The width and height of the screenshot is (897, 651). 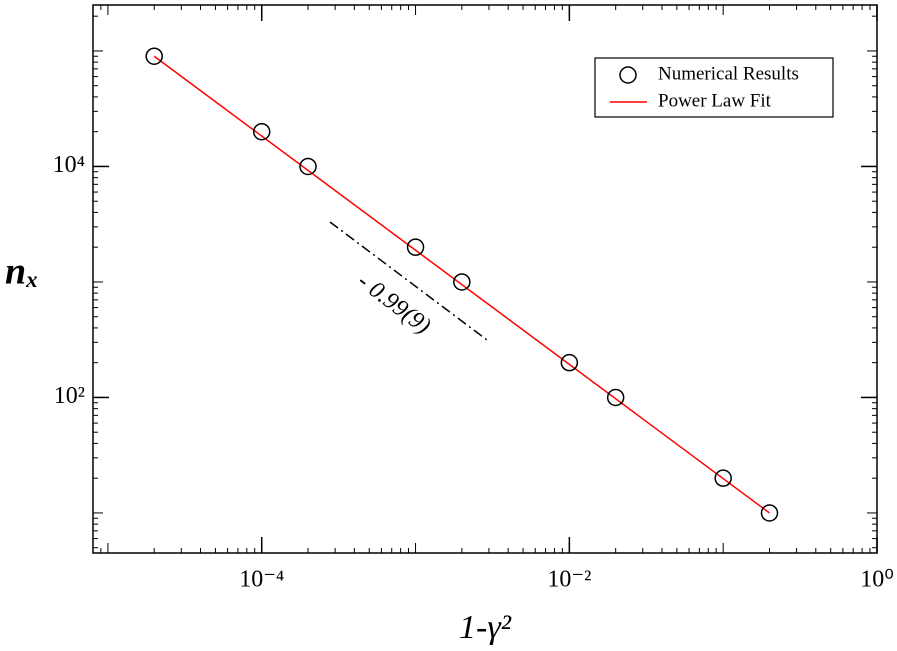 What do you see at coordinates (715, 100) in the screenshot?
I see `legend-label: Power Law Fit` at bounding box center [715, 100].